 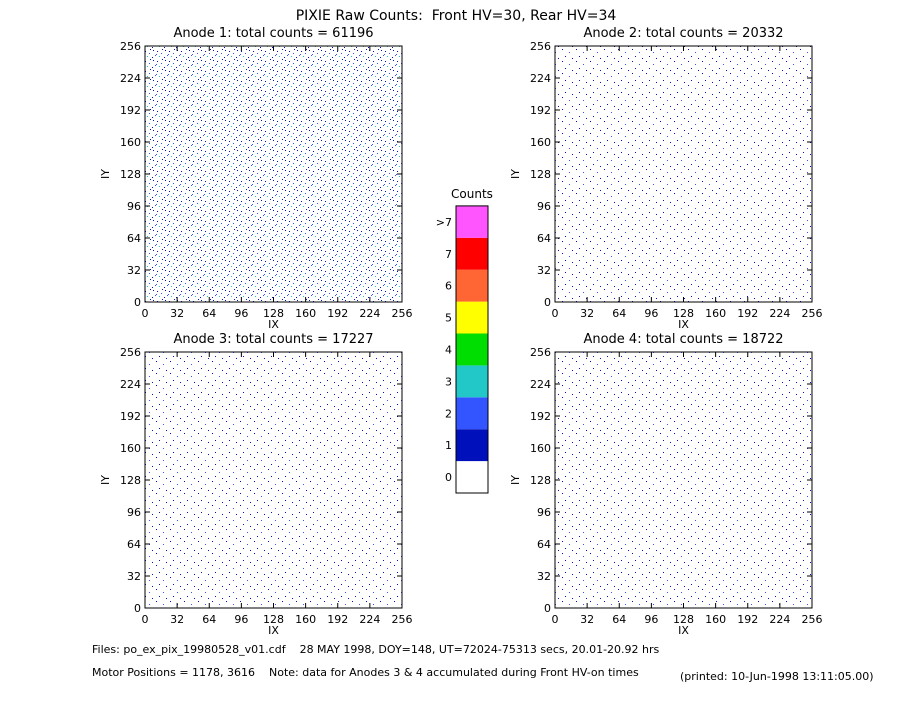 I want to click on colorbar-label: 5, so click(x=448, y=318).